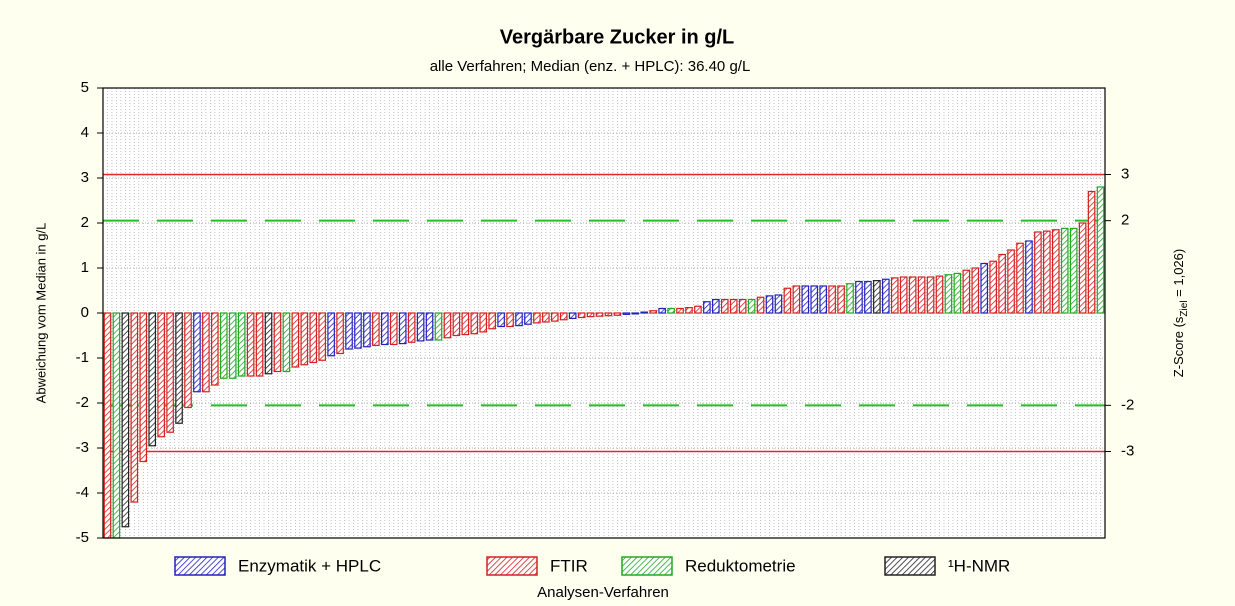 The image size is (1235, 606). I want to click on y-tick-label: -4, so click(82, 492).